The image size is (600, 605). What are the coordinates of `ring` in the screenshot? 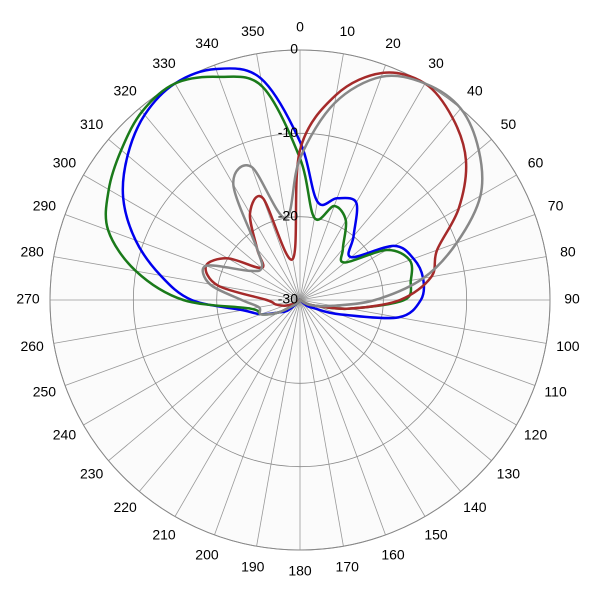 It's located at (300, 300).